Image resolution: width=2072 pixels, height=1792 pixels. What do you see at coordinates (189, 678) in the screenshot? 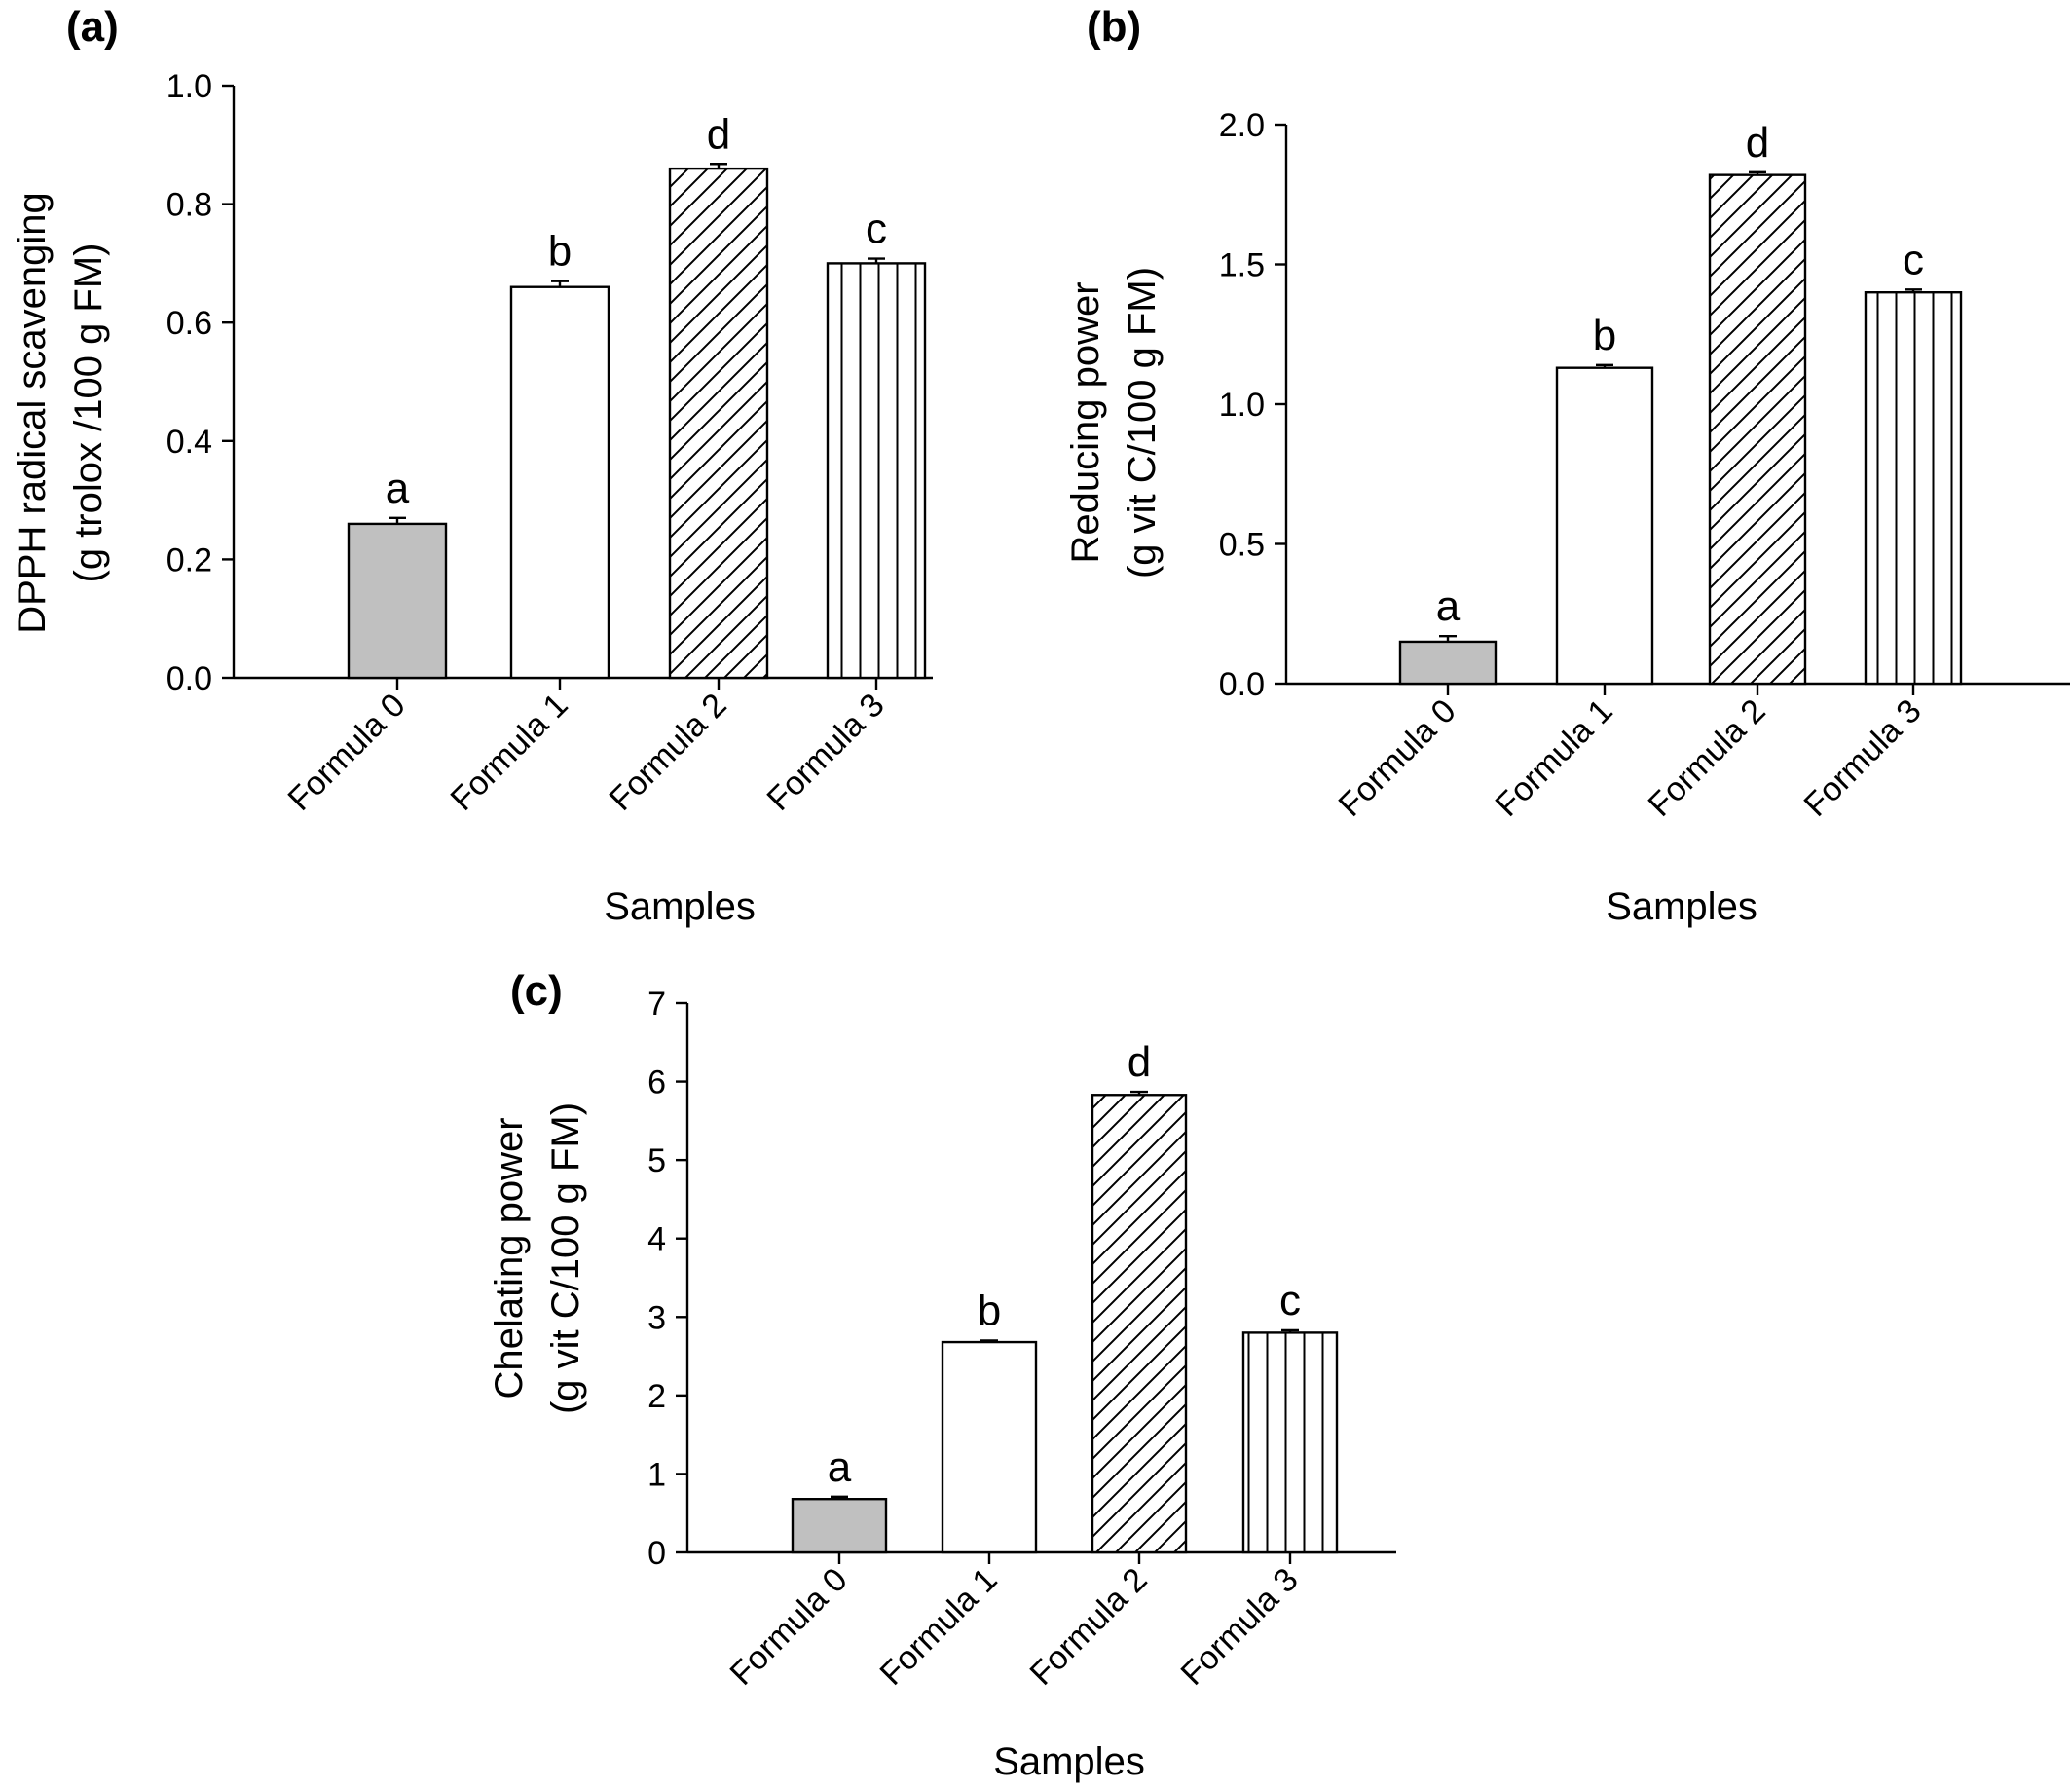
I see `panel-a-y-tick-label: 0.0` at bounding box center [189, 678].